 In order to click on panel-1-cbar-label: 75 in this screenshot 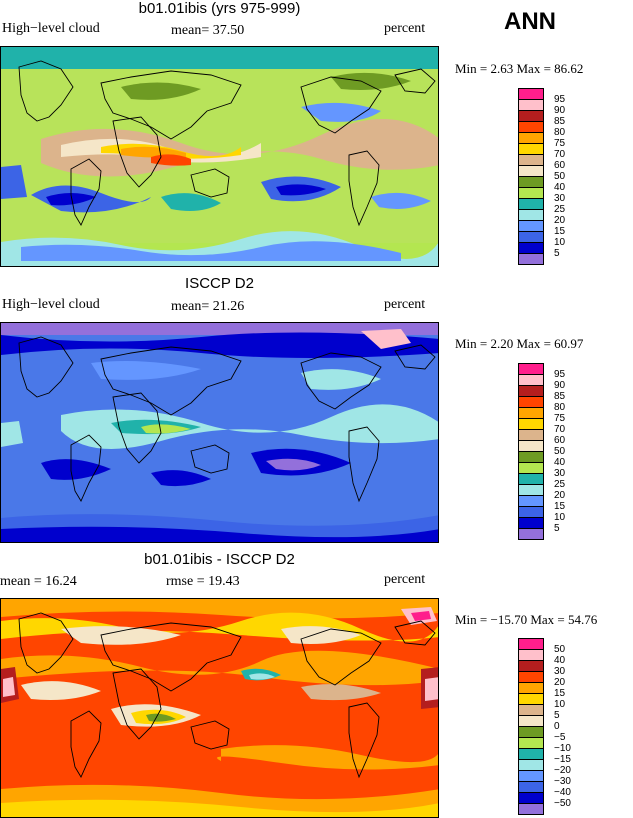, I will do `click(560, 143)`.